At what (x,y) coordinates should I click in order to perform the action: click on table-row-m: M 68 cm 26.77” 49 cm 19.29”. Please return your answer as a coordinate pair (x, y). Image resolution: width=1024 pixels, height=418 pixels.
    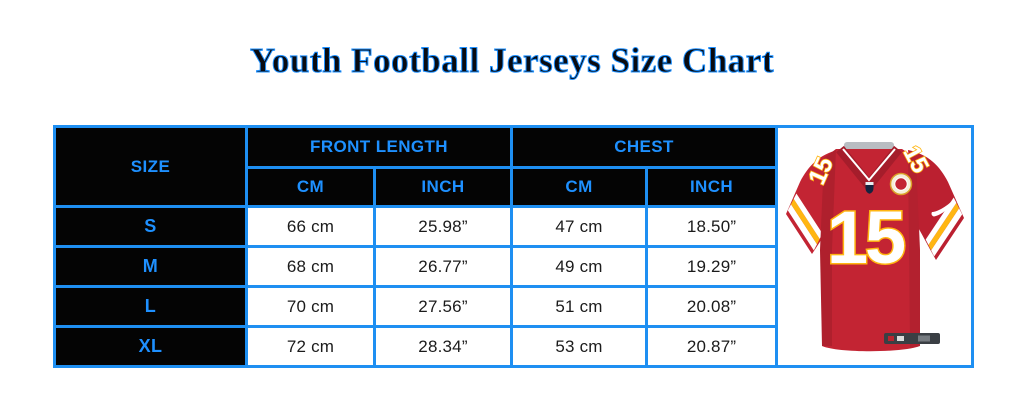
    Looking at the image, I should click on (513, 266).